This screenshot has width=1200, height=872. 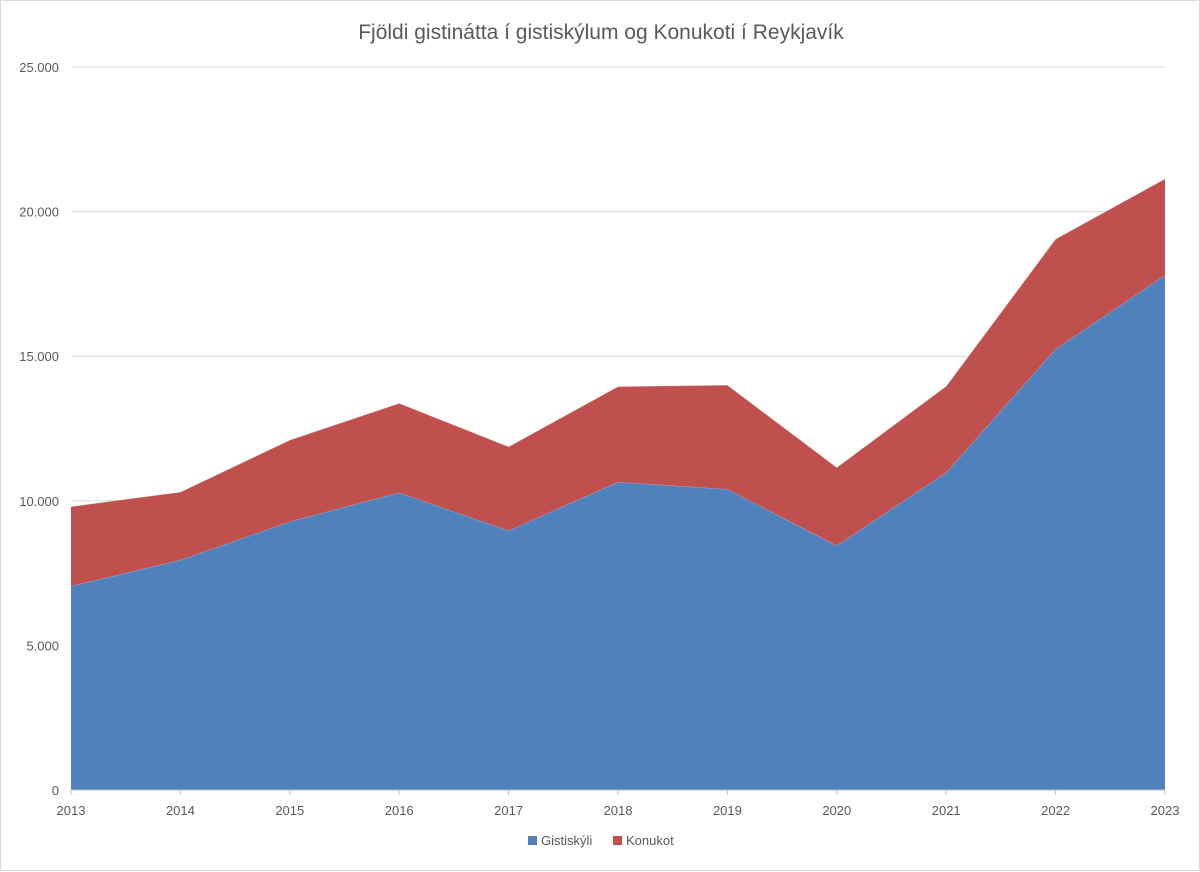 What do you see at coordinates (508, 810) in the screenshot?
I see `x-tick-label: 2017` at bounding box center [508, 810].